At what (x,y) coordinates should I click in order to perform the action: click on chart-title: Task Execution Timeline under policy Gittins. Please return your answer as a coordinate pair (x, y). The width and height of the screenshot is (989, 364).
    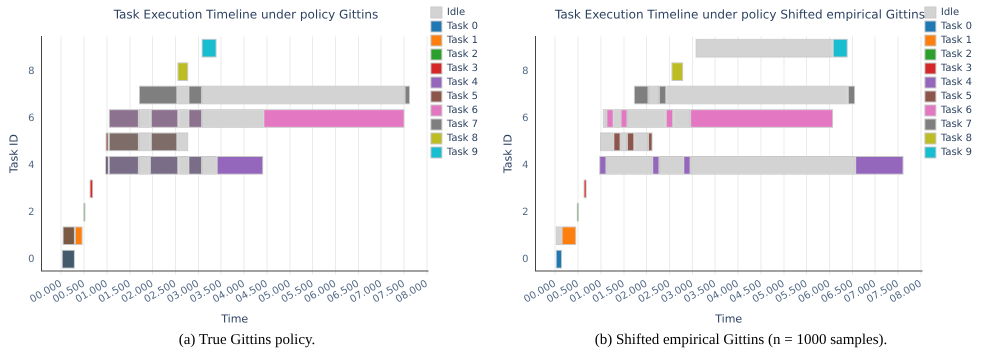
    Looking at the image, I should click on (245, 14).